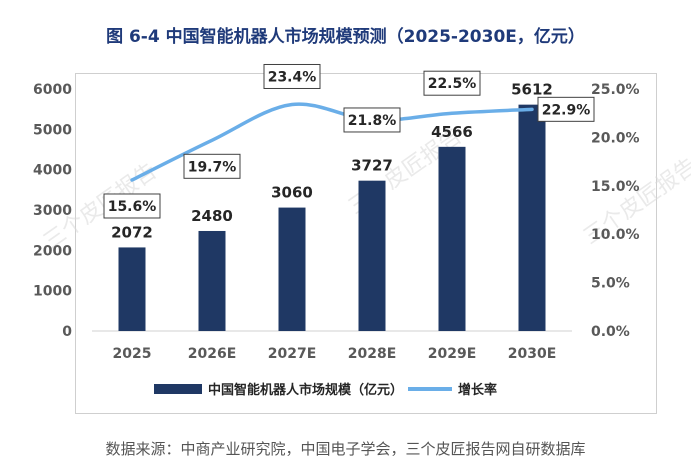  I want to click on growth-label-2027E: 23.4%, so click(292, 76).